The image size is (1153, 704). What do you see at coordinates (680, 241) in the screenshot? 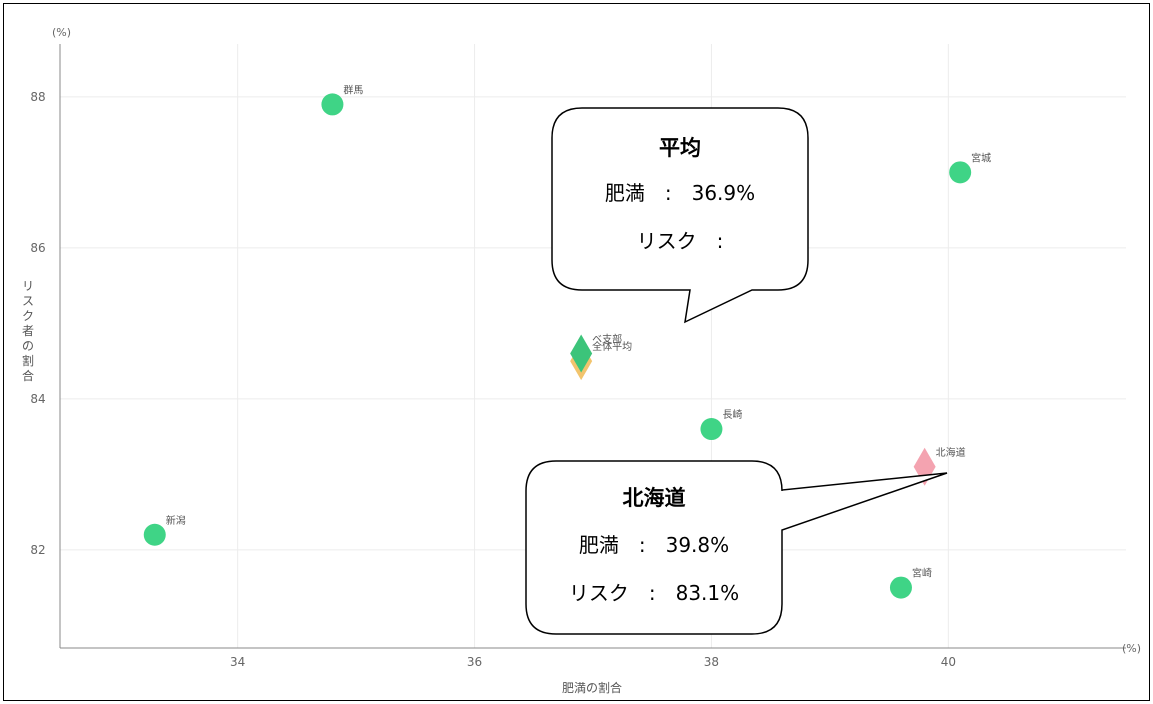
I see `callout-line-2: リスク :` at bounding box center [680, 241].